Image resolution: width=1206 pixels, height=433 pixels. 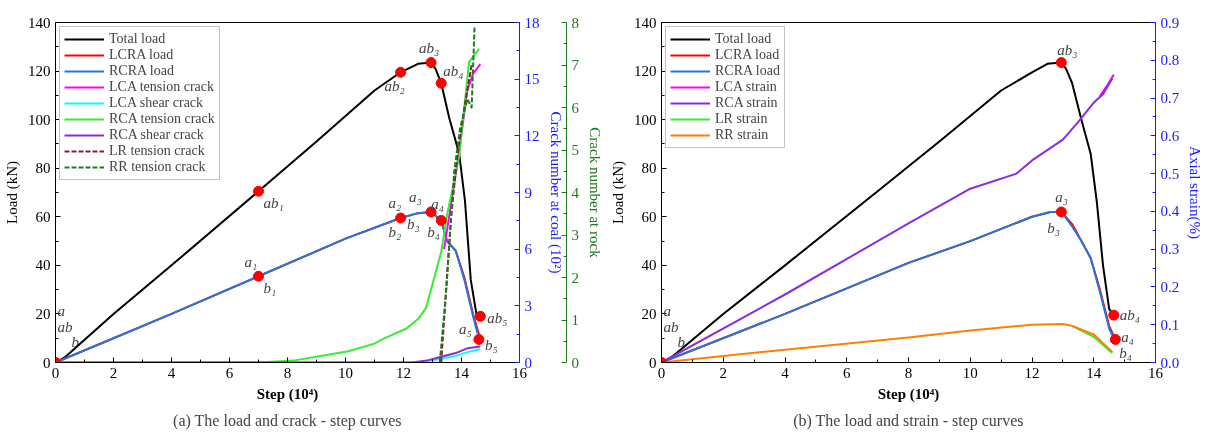 What do you see at coordinates (575, 107) in the screenshot?
I see `y3-tick-label: 6` at bounding box center [575, 107].